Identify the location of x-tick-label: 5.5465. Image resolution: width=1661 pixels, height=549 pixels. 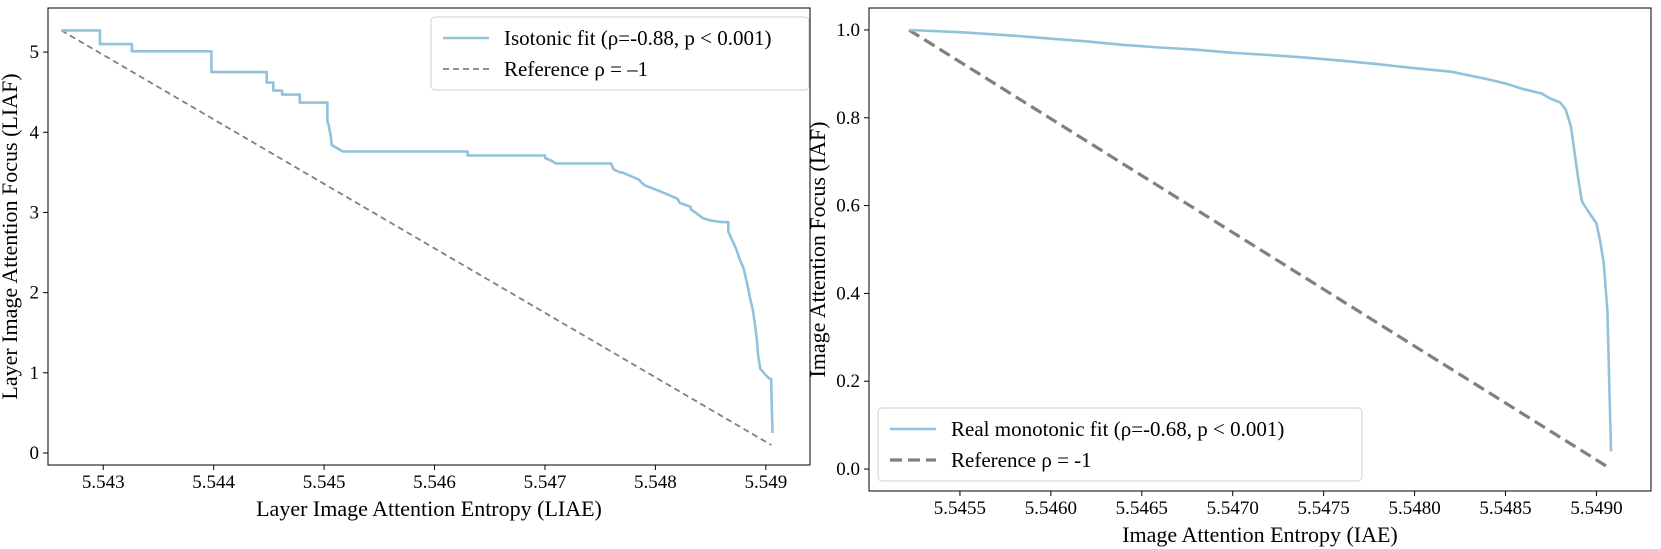
(1142, 508).